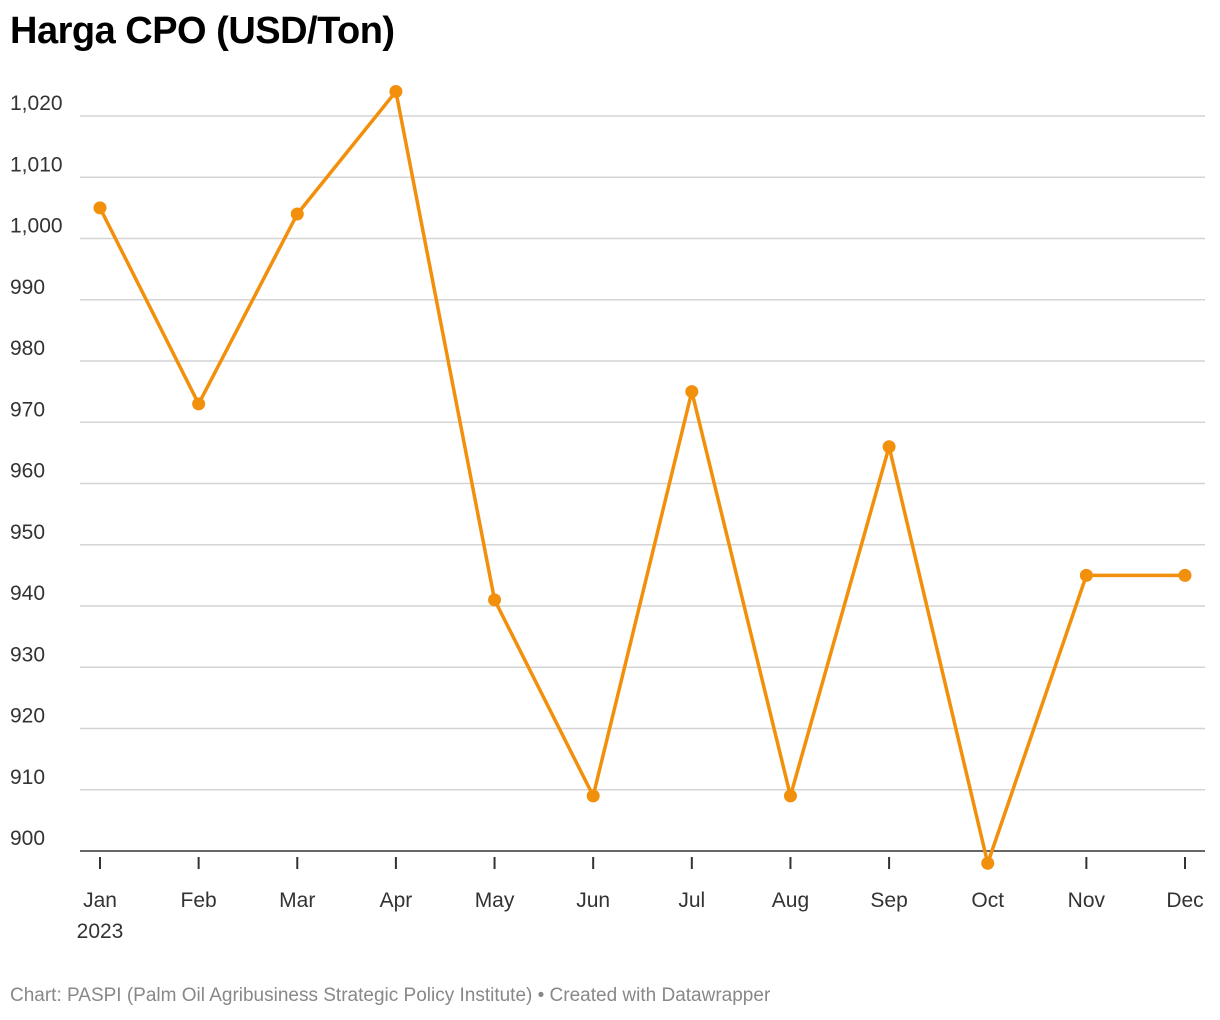  Describe the element at coordinates (27, 654) in the screenshot. I see `y-tick-label: 930` at that location.